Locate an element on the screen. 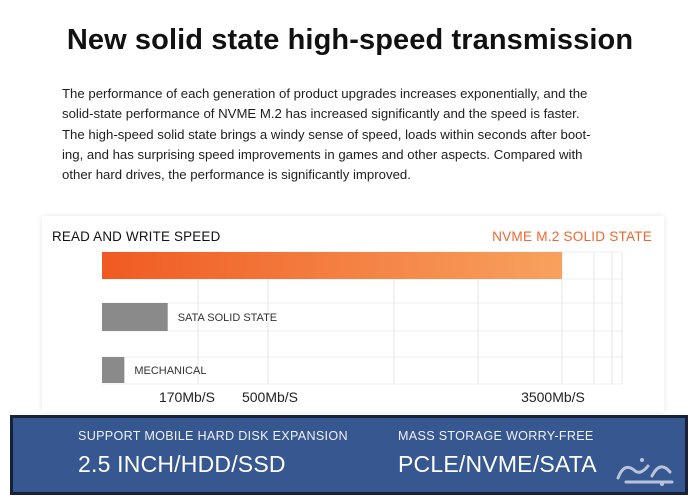 Image resolution: width=700 pixels, height=500 pixels. chart-title: READ AND WRITE SPEED is located at coordinates (136, 236).